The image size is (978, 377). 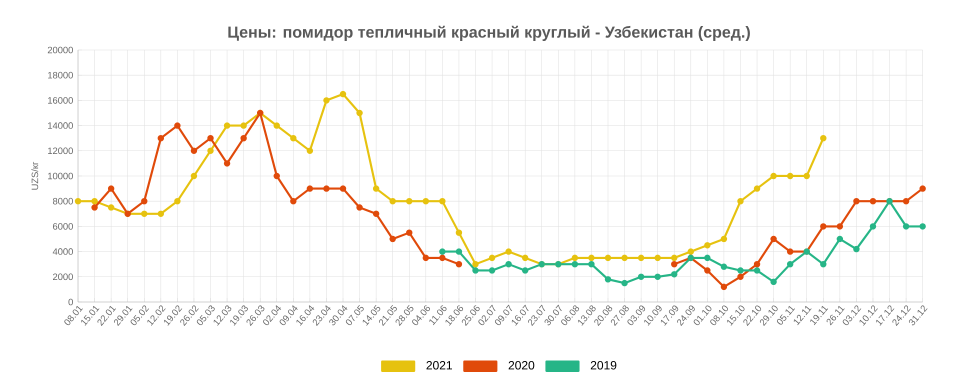 I want to click on legend-label: 2020, so click(x=521, y=365).